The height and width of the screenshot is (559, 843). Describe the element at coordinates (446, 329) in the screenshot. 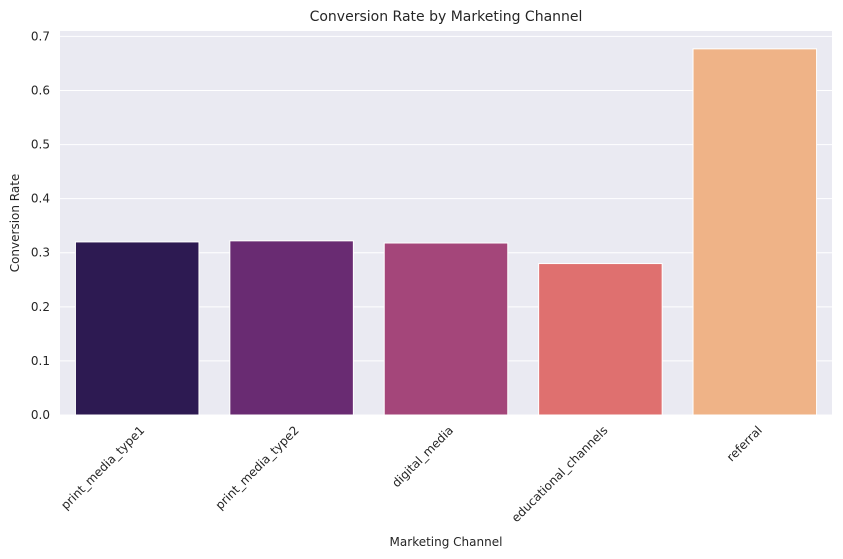

I see `bar-digital-media` at that location.